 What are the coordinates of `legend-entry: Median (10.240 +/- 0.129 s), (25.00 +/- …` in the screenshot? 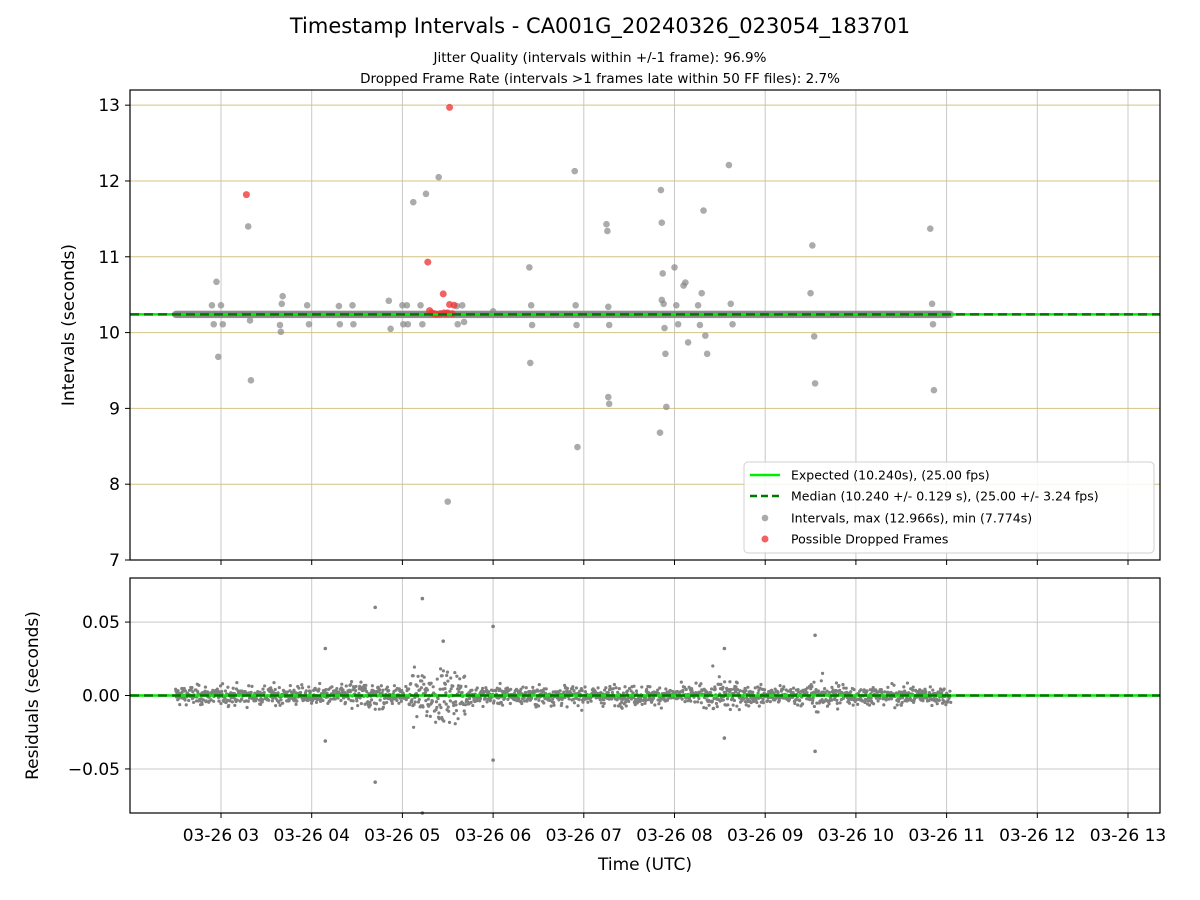 It's located at (945, 496).